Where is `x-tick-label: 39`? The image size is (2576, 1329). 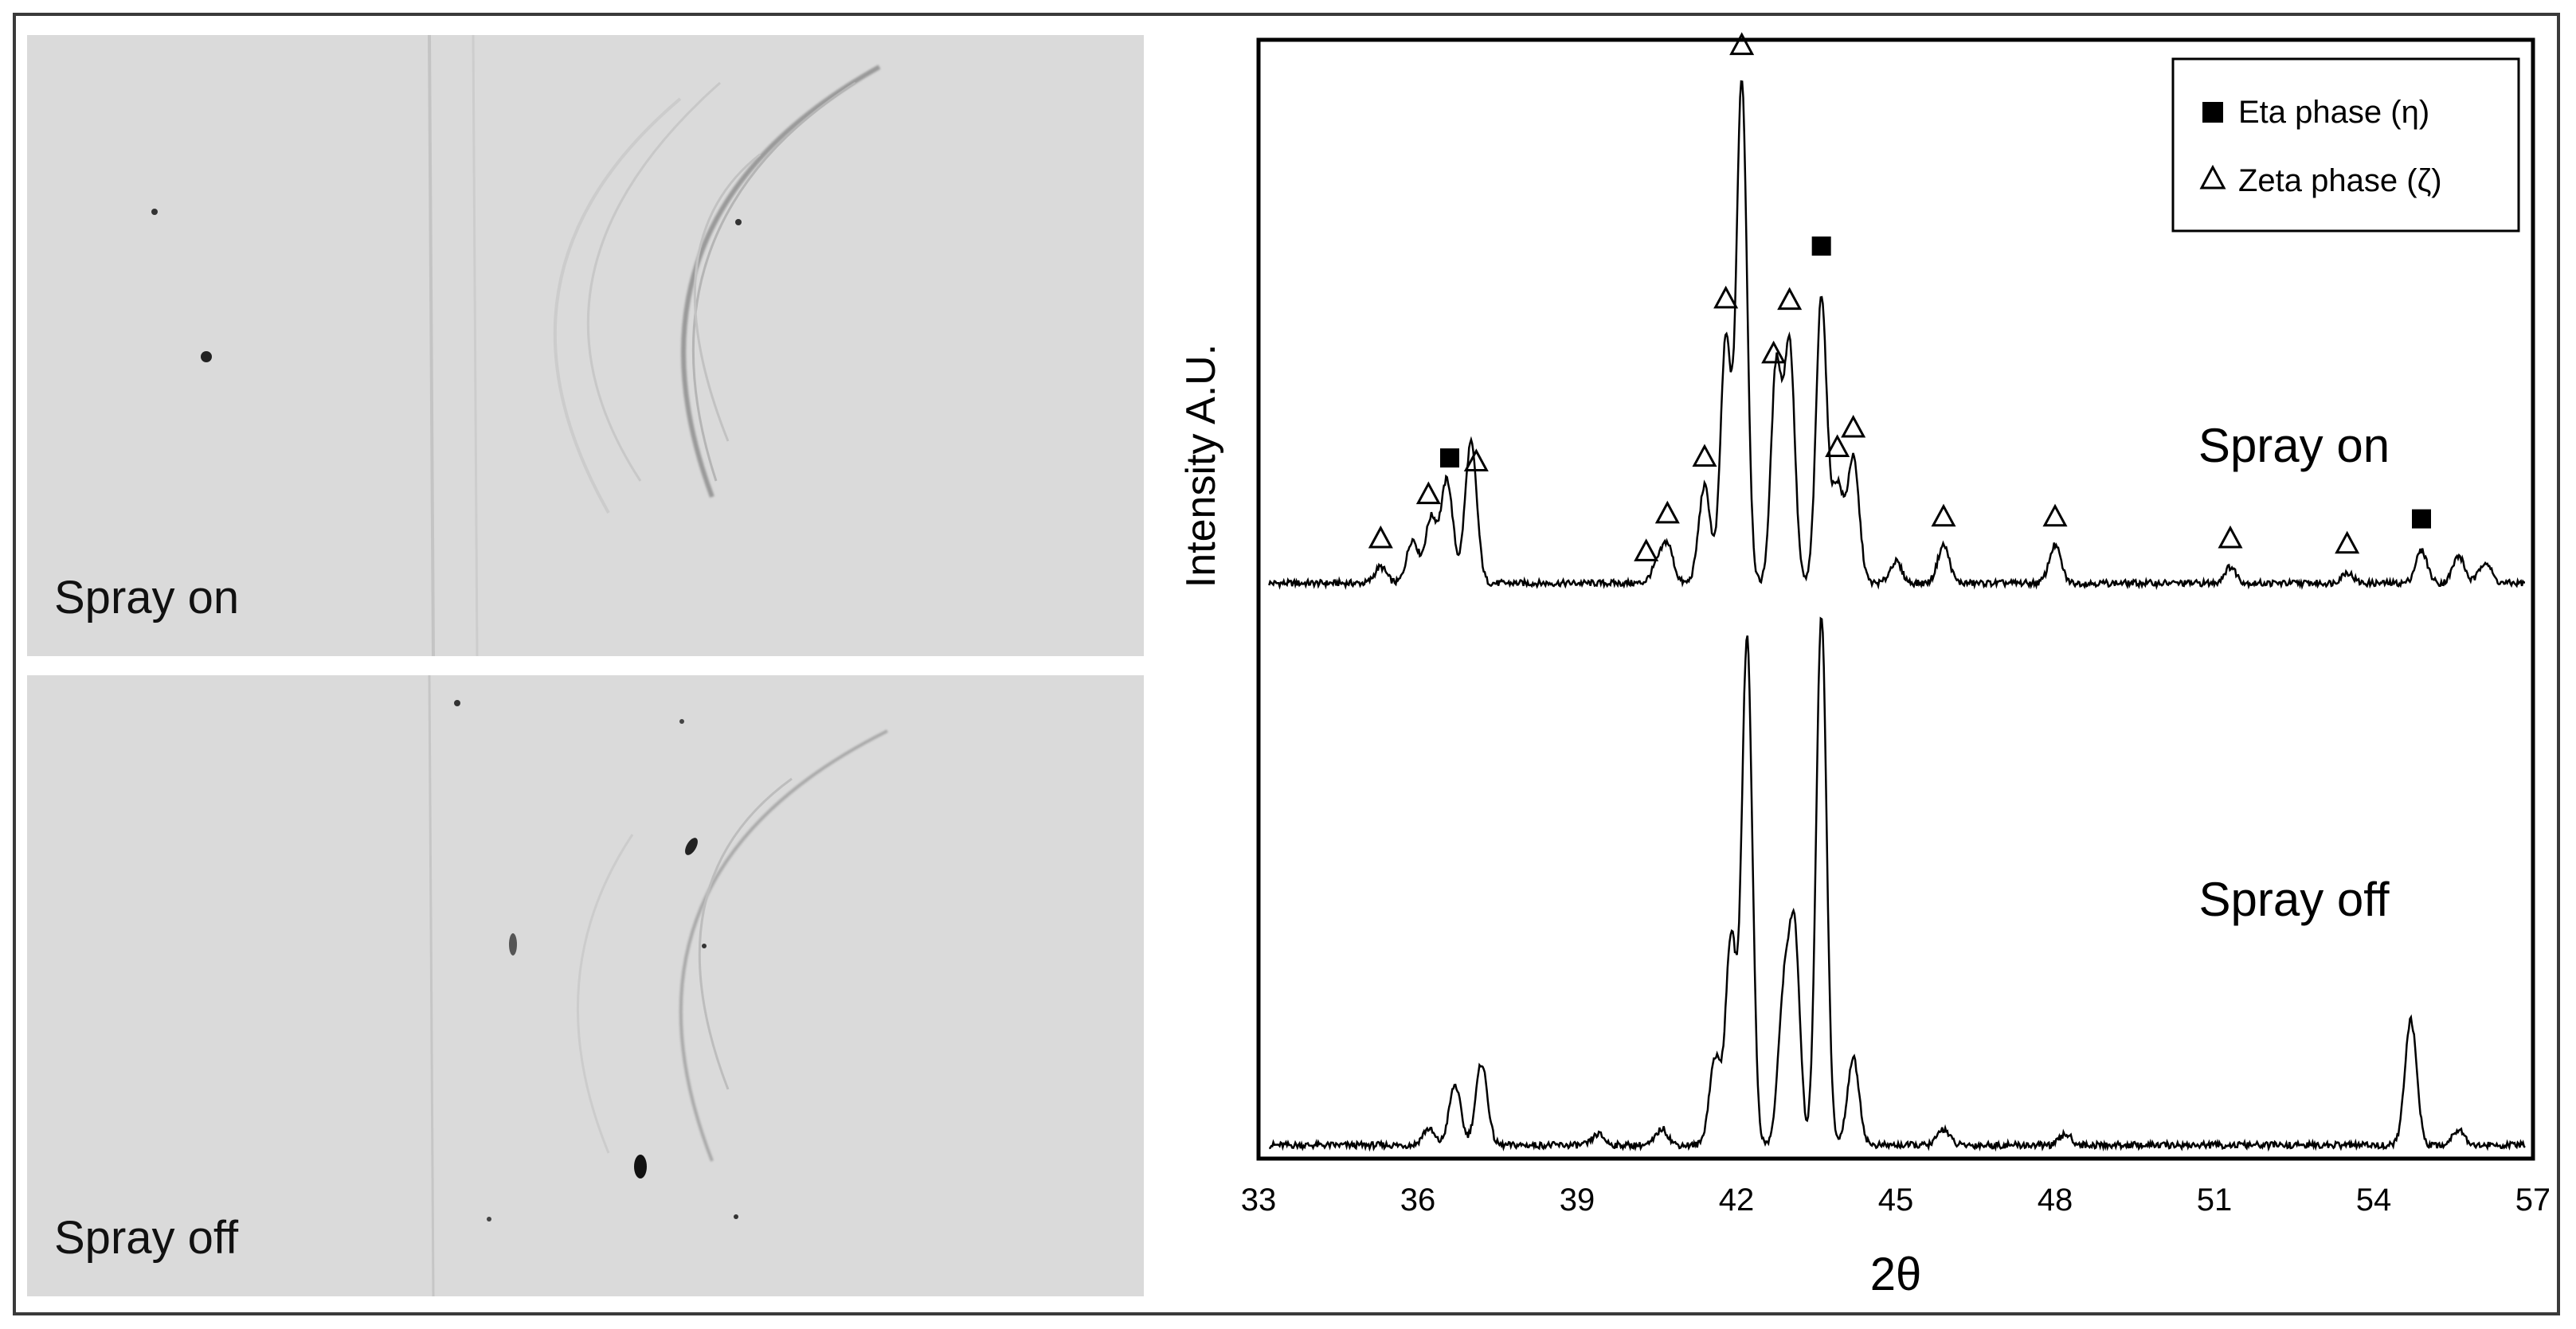 x-tick-label: 39 is located at coordinates (1577, 1200).